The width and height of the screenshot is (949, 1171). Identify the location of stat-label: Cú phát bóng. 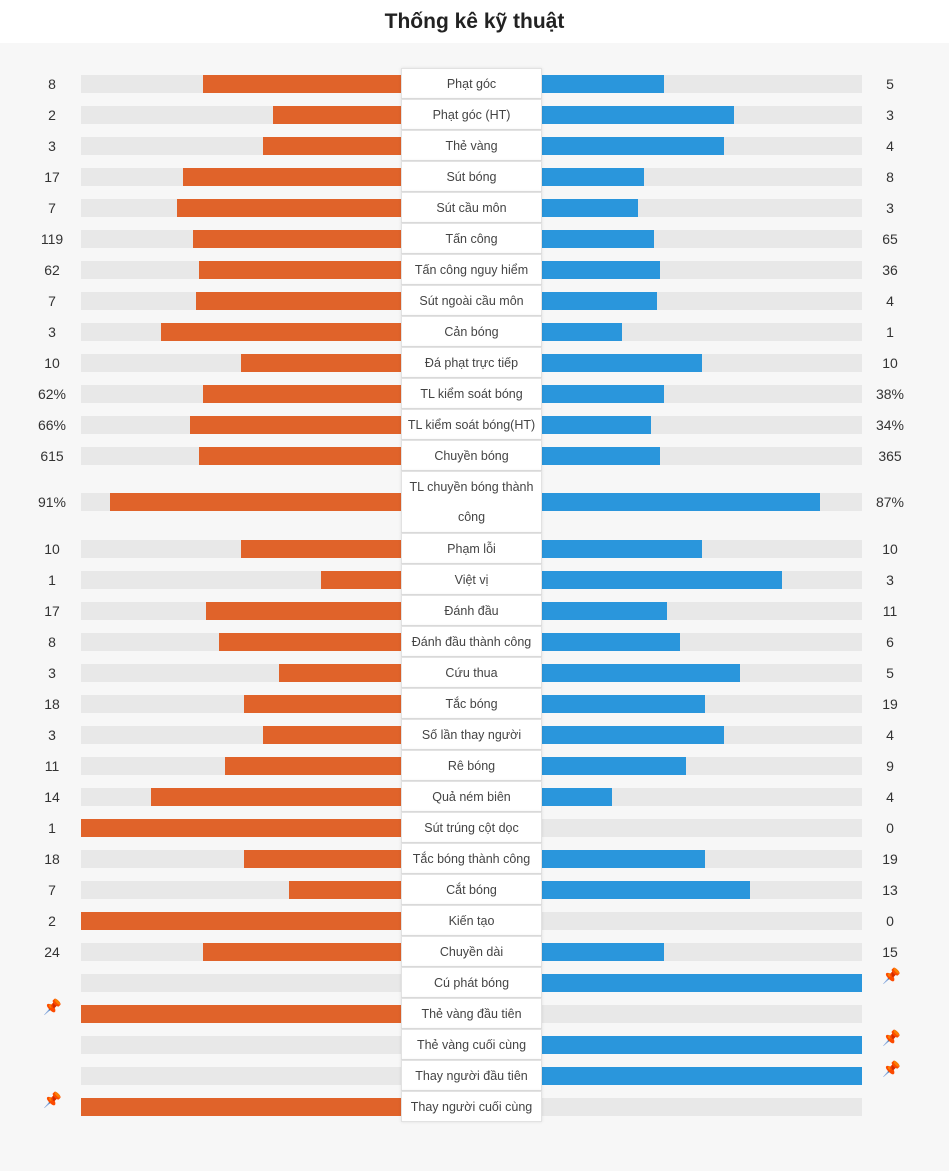
(471, 982).